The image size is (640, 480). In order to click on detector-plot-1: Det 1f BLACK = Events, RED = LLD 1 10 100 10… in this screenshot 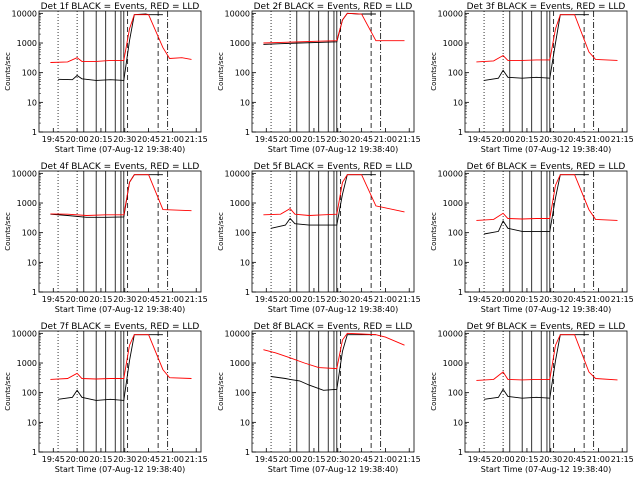, I will do `click(106, 78)`.